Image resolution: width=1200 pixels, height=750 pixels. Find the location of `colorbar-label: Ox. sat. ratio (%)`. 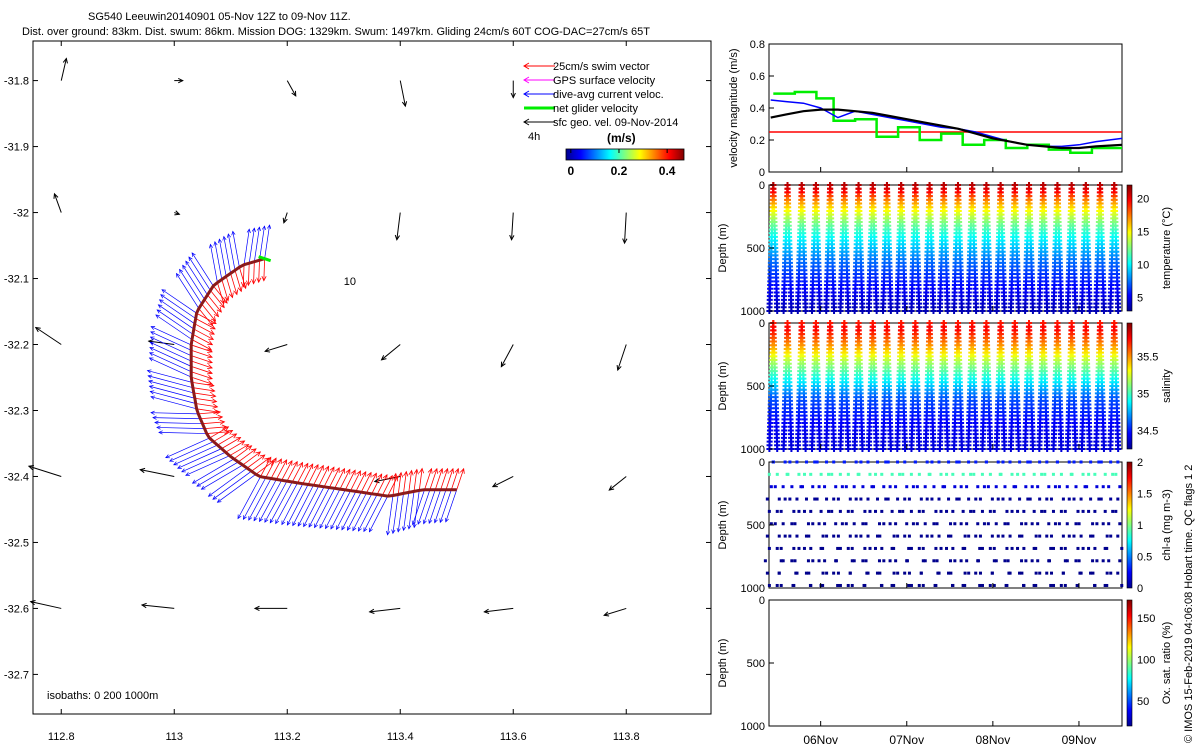

colorbar-label: Ox. sat. ratio (%) is located at coordinates (1167, 663).